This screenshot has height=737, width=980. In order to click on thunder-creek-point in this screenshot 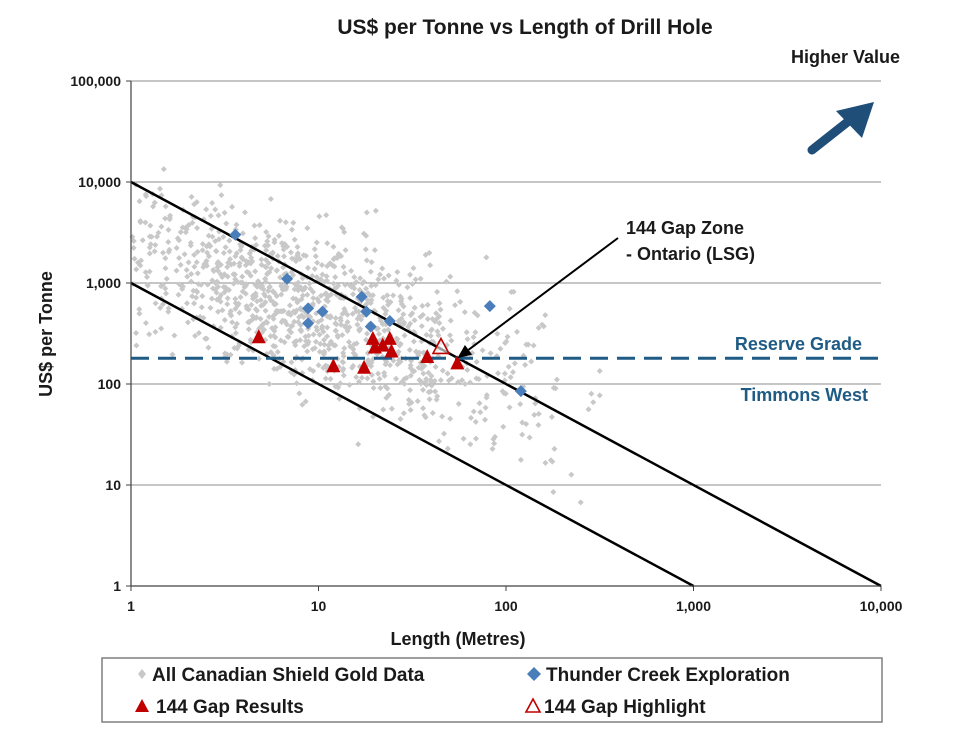, I will do `click(520, 391)`.